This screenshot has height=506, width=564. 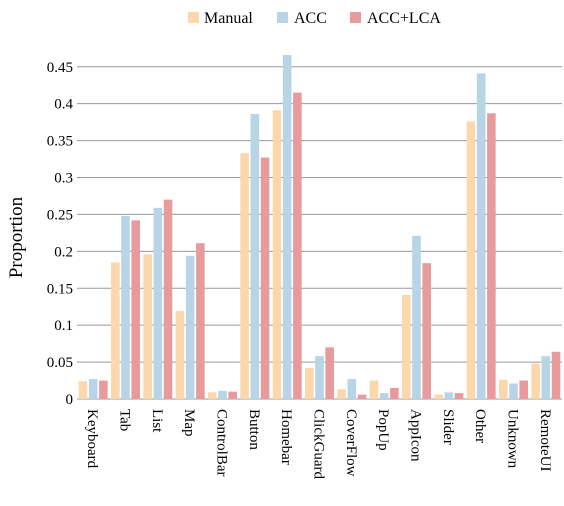 What do you see at coordinates (63, 252) in the screenshot?
I see `y-tick-label: 0.2` at bounding box center [63, 252].